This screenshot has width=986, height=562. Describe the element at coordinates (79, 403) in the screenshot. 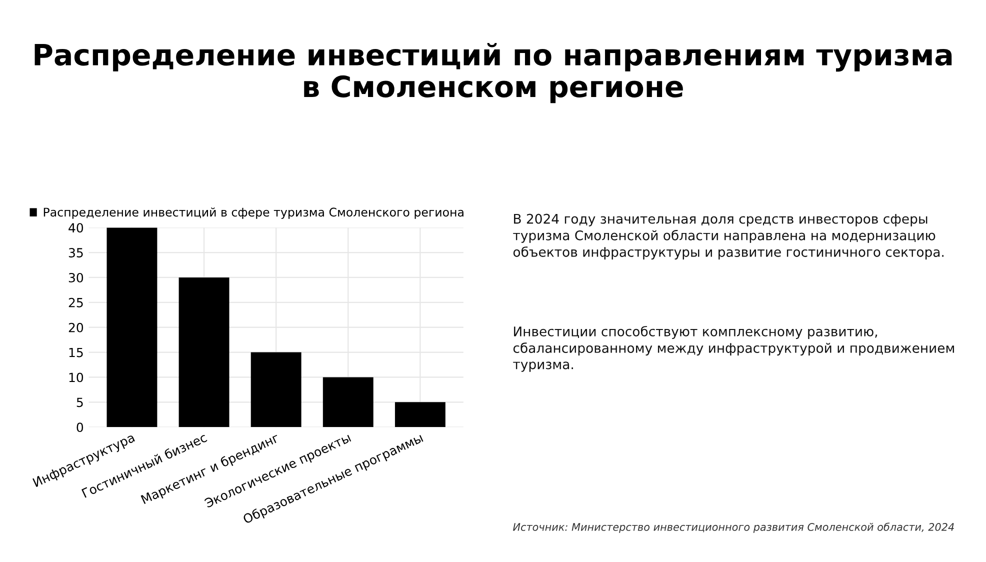

I see `y-tick-label: 5` at that location.